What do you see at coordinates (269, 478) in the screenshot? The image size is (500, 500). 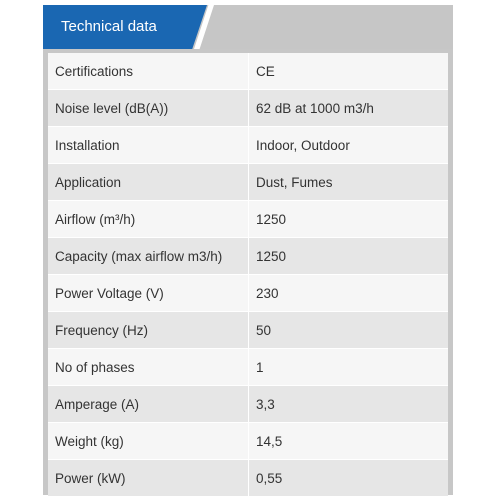 I see `row-value: 0,55` at bounding box center [269, 478].